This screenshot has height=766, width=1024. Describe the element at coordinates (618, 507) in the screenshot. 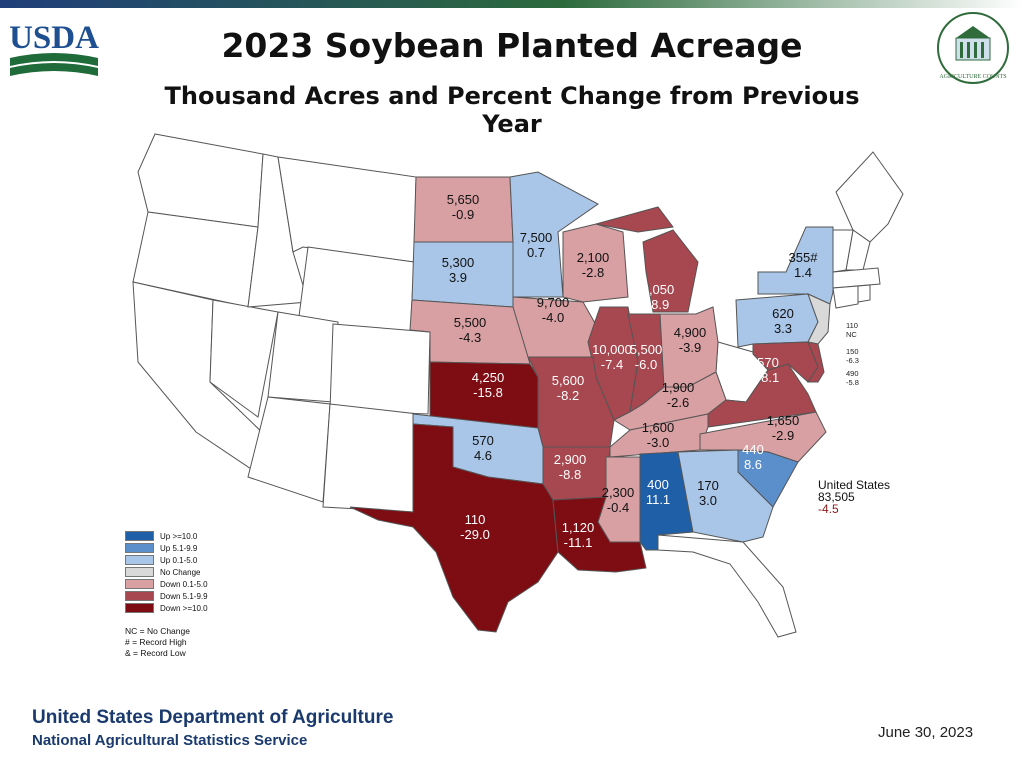

I see `state-label-MS-change: -0.4` at that location.